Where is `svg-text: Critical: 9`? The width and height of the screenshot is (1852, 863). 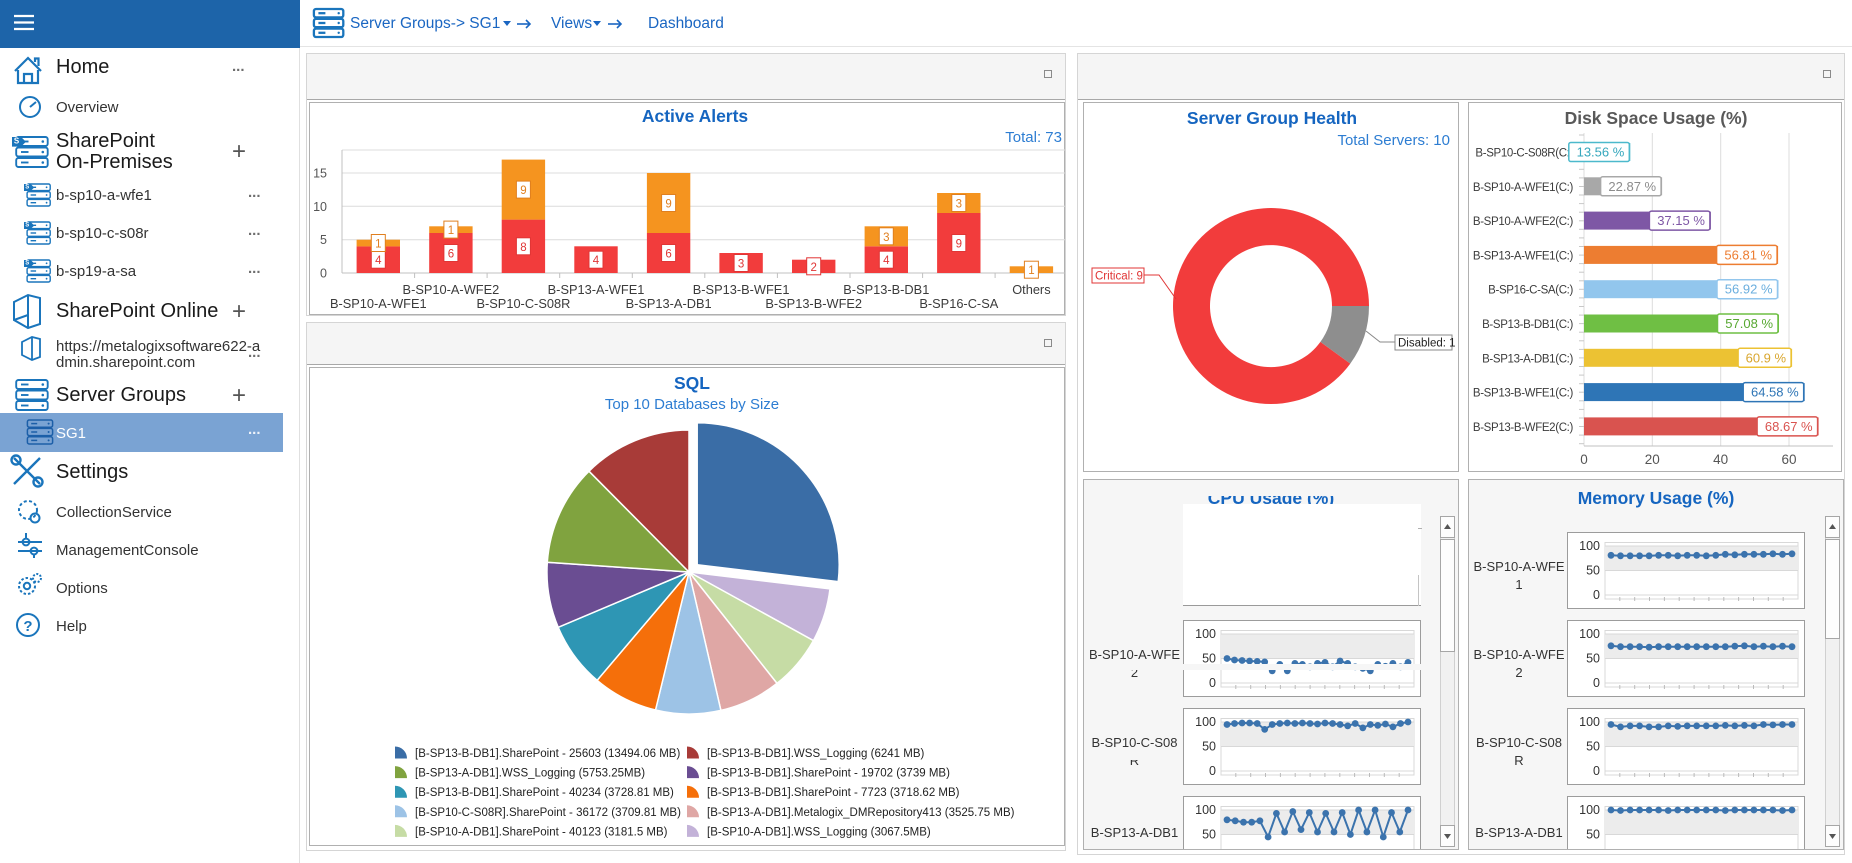 svg-text: Critical: 9 is located at coordinates (1119, 277).